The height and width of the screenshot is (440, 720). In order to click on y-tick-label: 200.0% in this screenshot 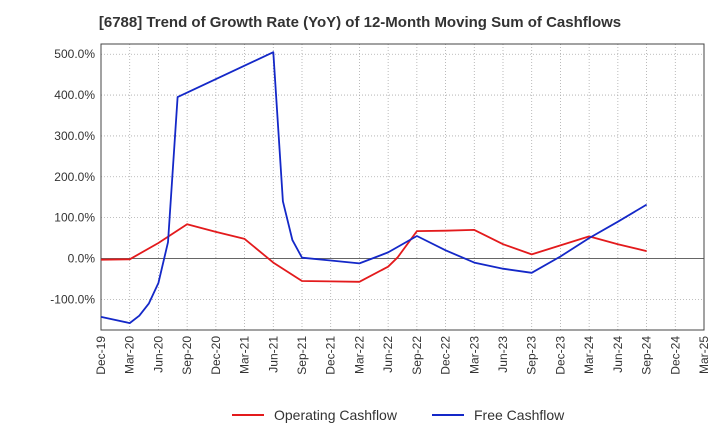, I will do `click(74, 177)`.